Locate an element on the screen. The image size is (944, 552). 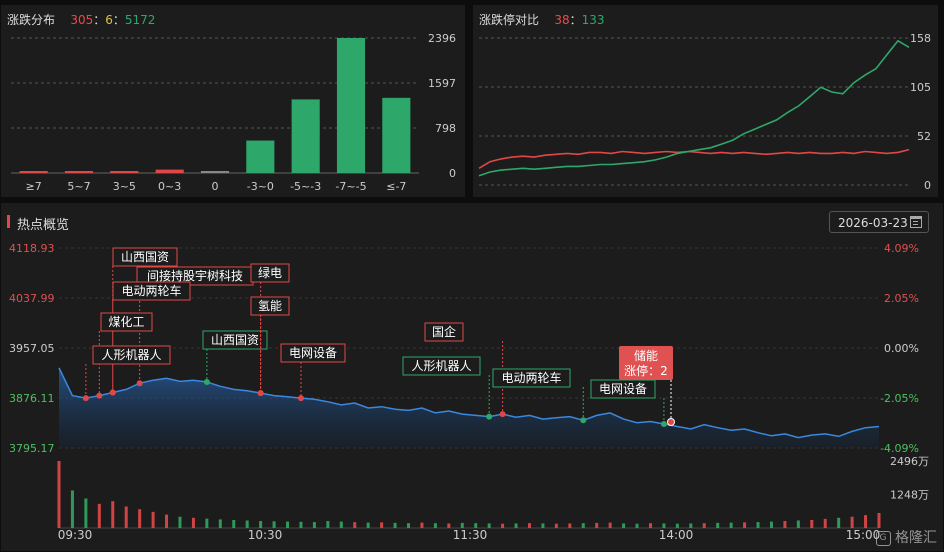
price-area is located at coordinates (469, 407).